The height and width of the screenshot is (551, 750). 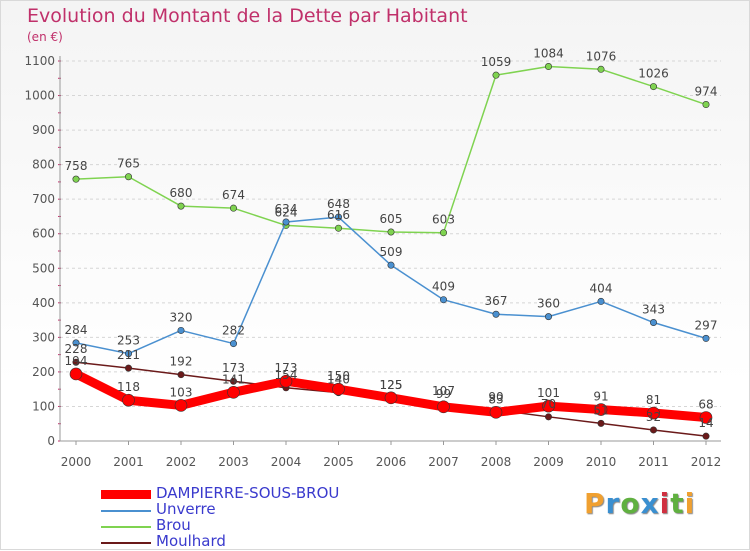 I want to click on data-label: 409, so click(x=443, y=287).